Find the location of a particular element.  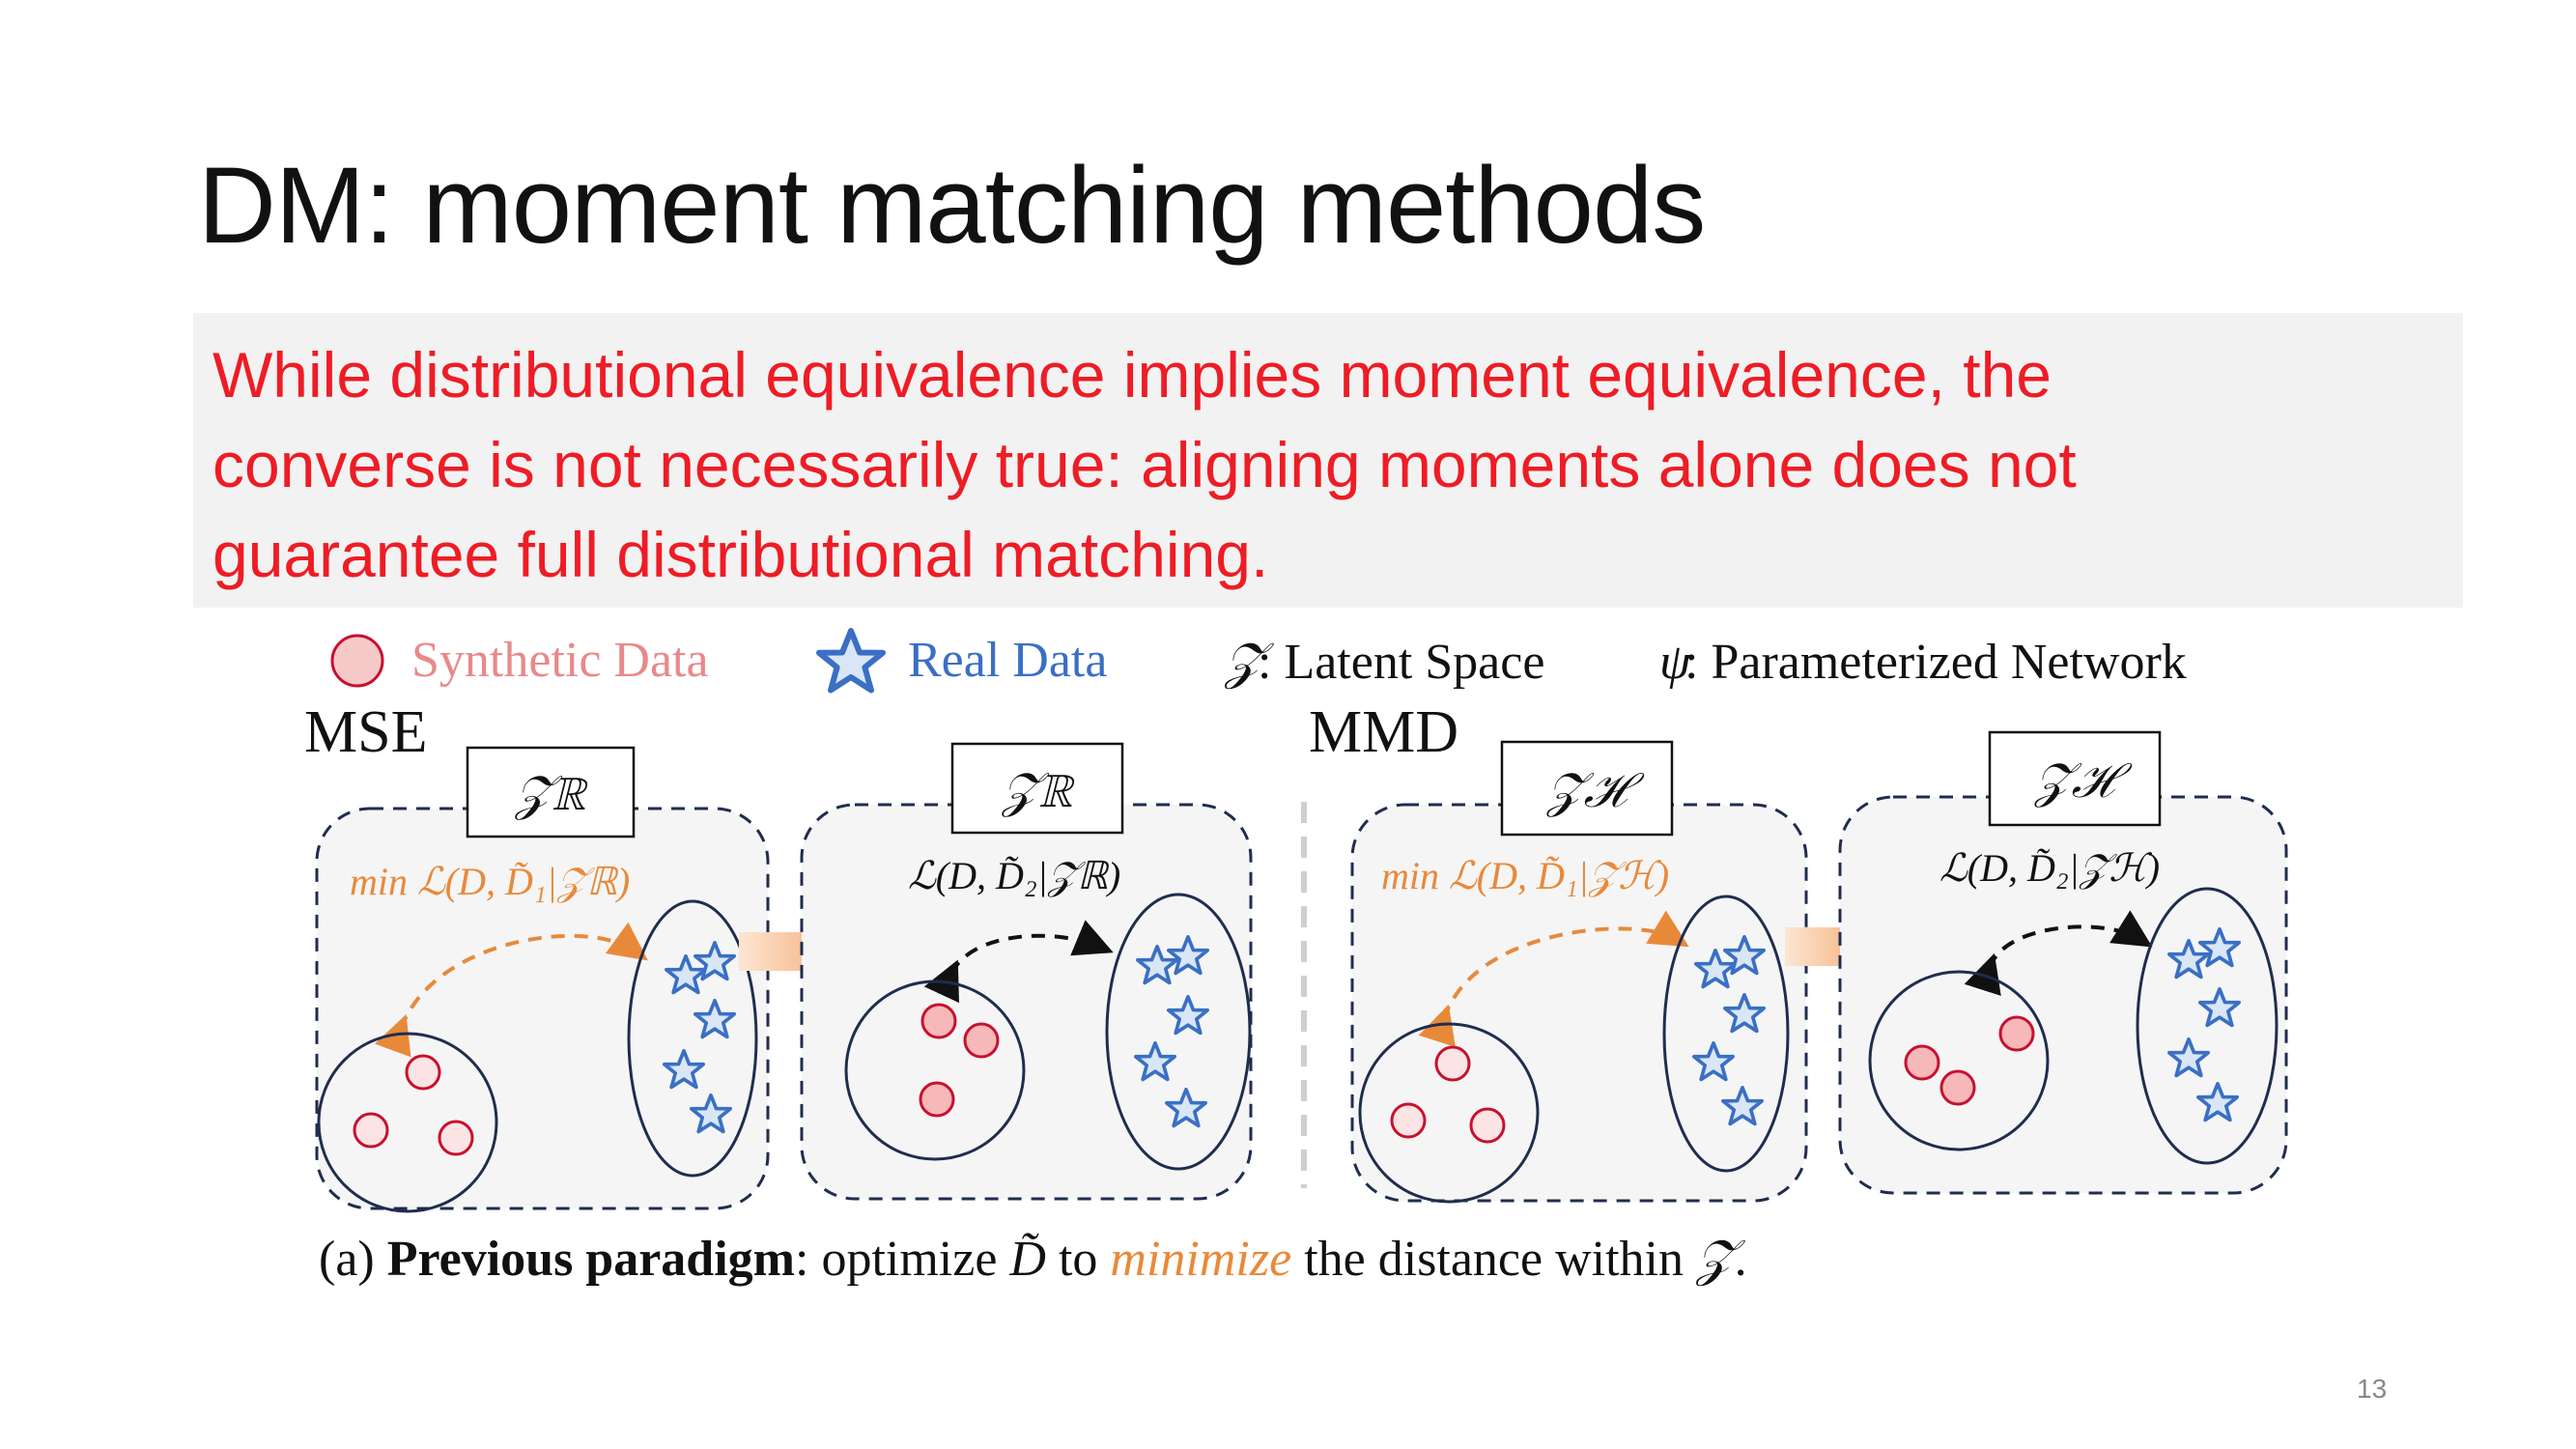

loss-label: ℒ(D, D̃₂|𝒵ℋ) is located at coordinates (2049, 868).